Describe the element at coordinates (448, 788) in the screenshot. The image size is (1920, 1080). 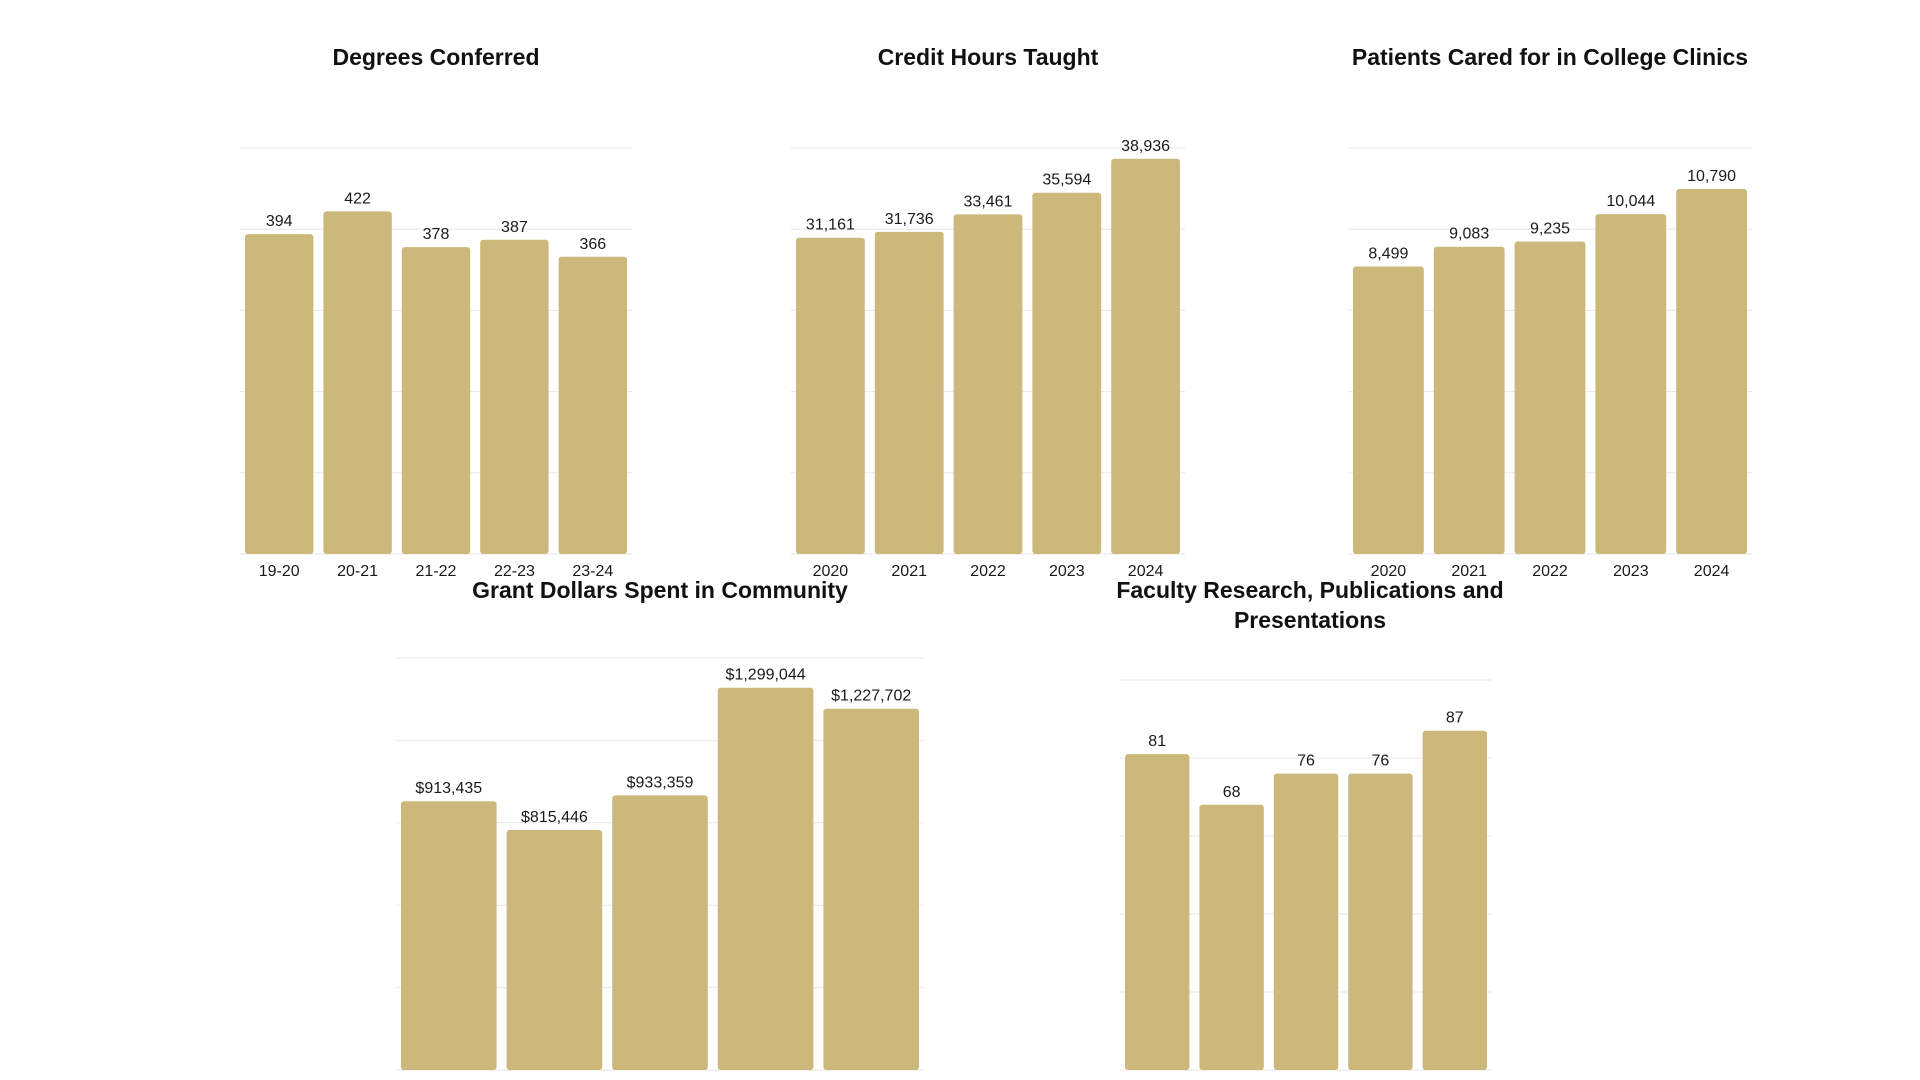
I see `data-label: $913,435` at that location.